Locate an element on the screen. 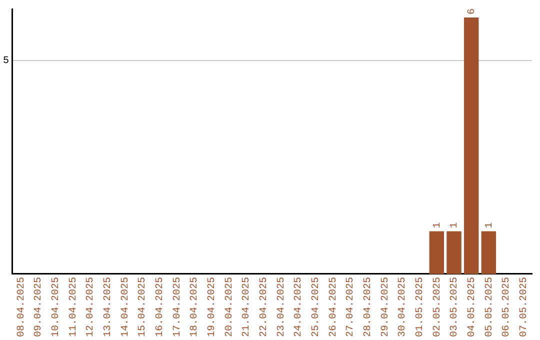 The width and height of the screenshot is (540, 340). x-tick-label: 22.04.2025 is located at coordinates (264, 307).